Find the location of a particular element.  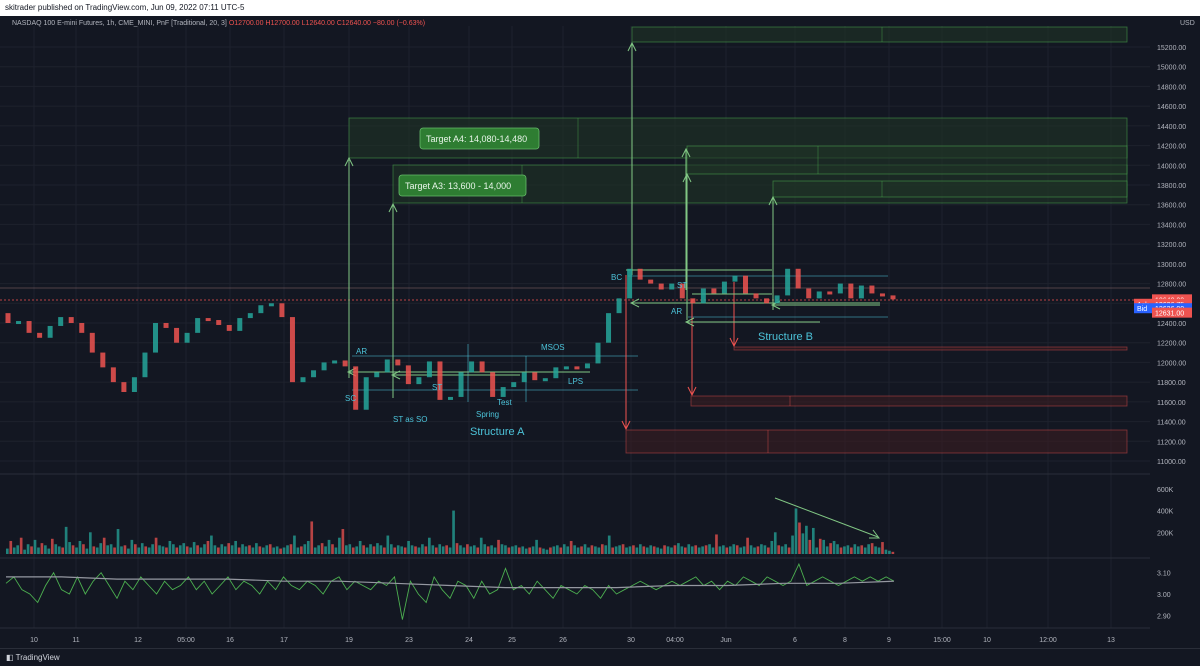

price-tick: 14600.00 is located at coordinates (1171, 107).